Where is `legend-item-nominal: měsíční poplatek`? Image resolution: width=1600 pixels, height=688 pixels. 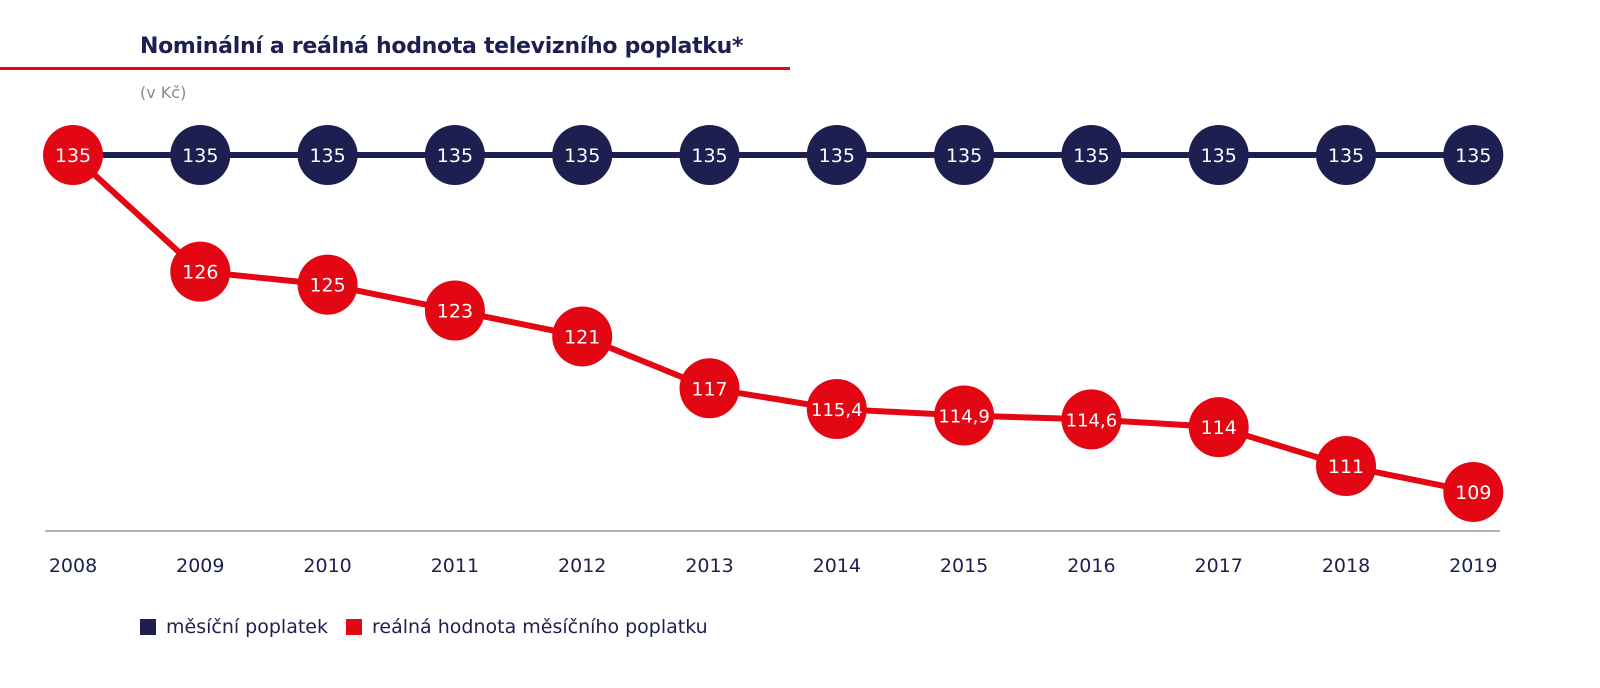
legend-item-nominal: měsíční poplatek is located at coordinates (234, 627).